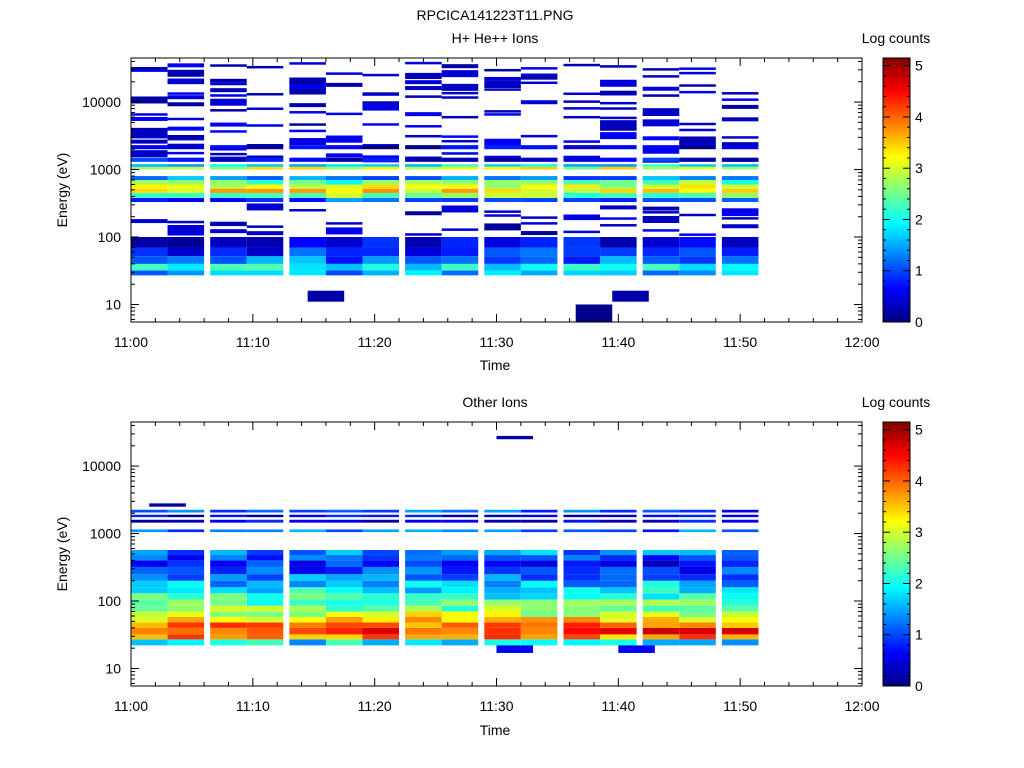  I want to click on x-tick-label: 12:00, so click(861, 706).